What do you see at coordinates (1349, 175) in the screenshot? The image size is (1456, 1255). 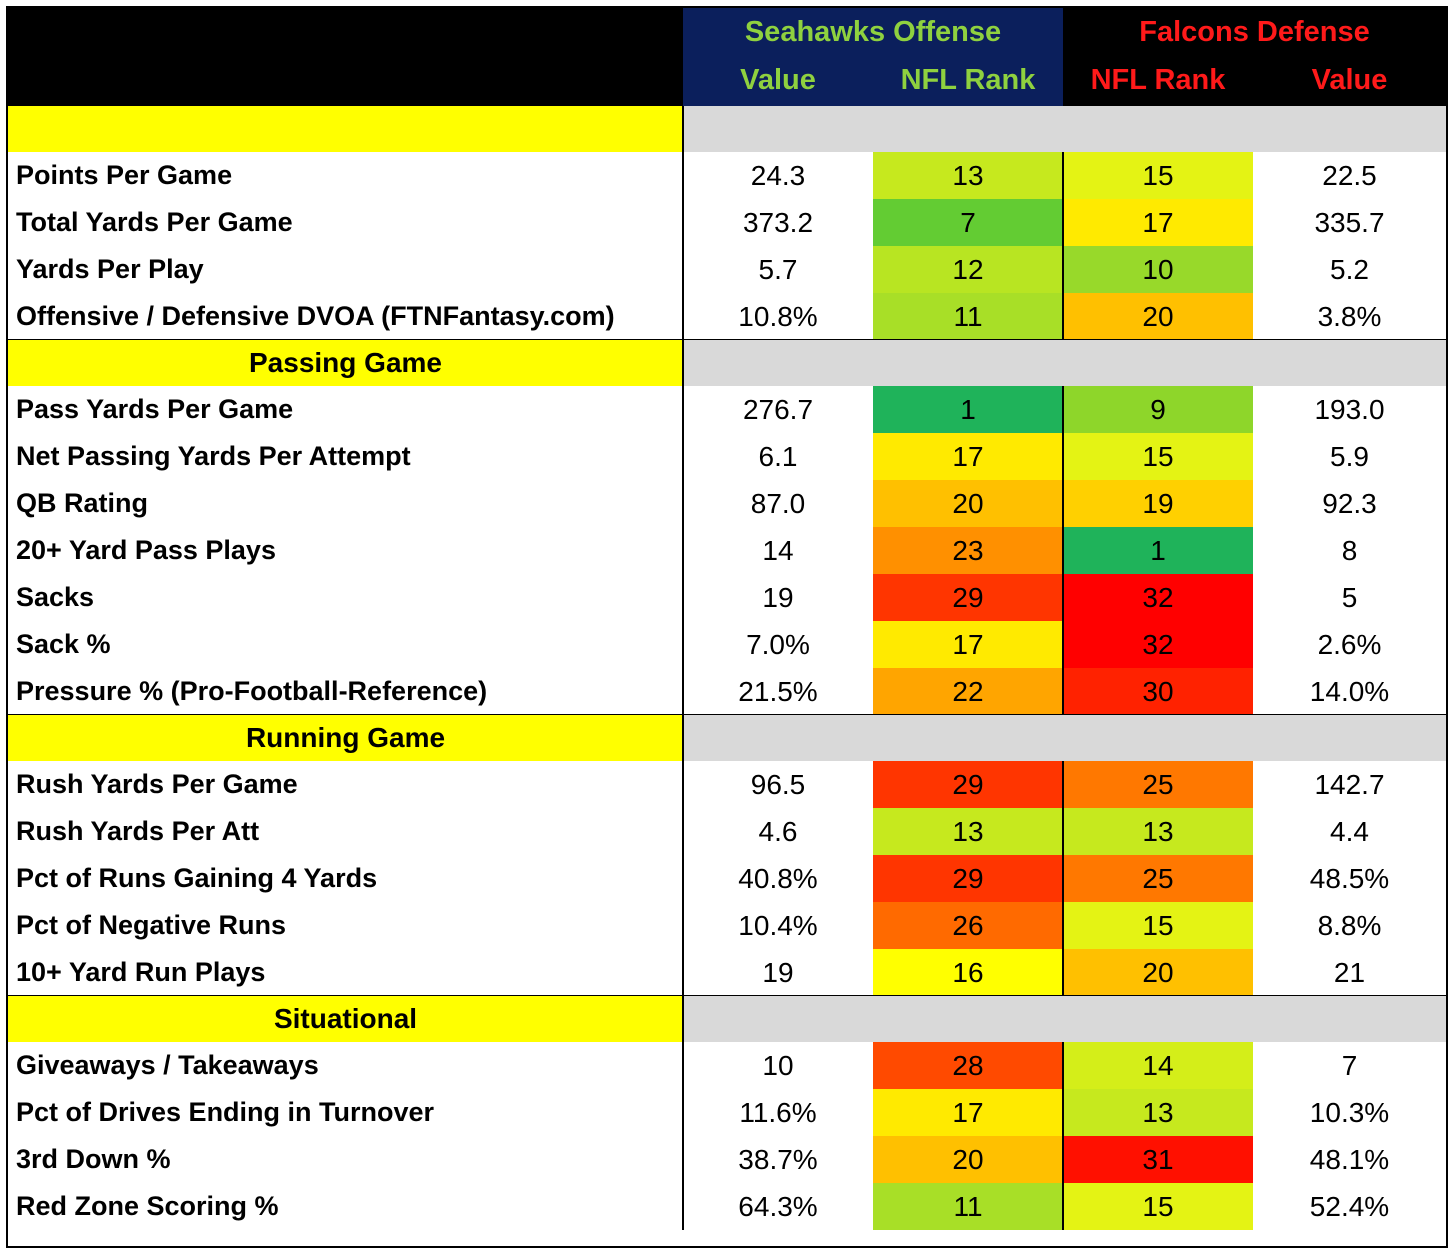 I see `def-value: 22.5` at bounding box center [1349, 175].